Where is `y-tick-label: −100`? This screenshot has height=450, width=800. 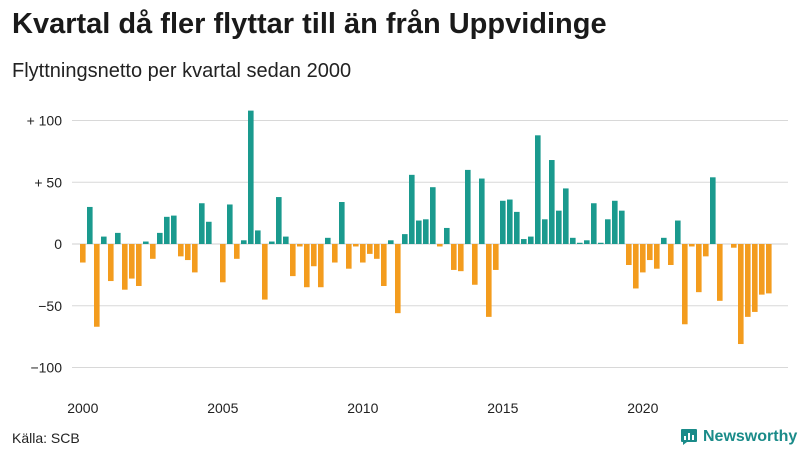
y-tick-label: −100 is located at coordinates (46, 368).